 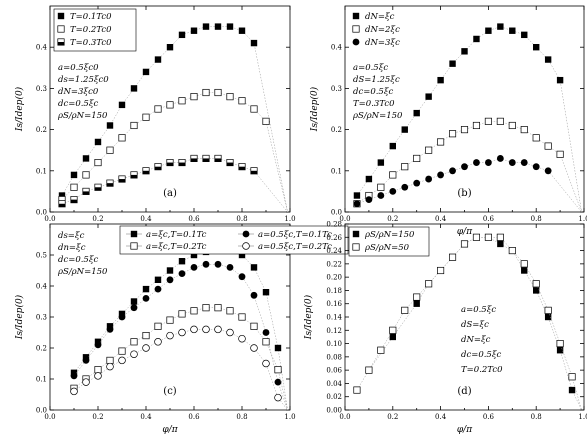 I want to click on panel-label: (c), so click(x=170, y=391).